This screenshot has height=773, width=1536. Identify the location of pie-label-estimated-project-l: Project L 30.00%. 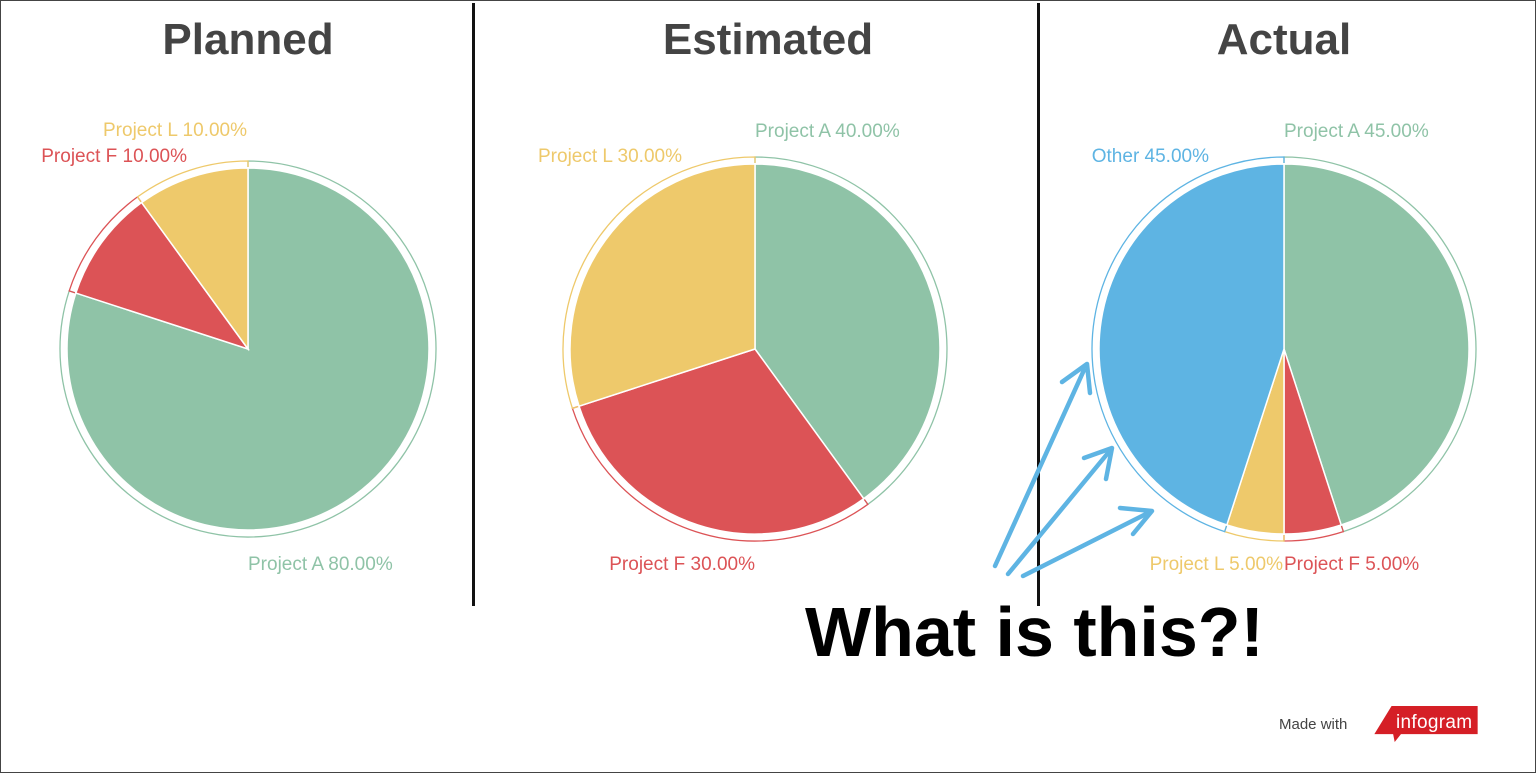
(610, 156).